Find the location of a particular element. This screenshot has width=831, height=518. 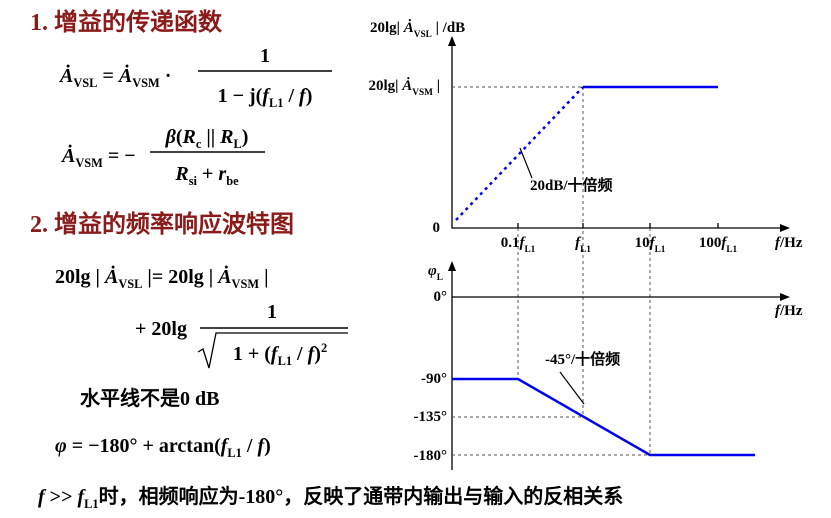

radical-sign is located at coordinates (272, 350).